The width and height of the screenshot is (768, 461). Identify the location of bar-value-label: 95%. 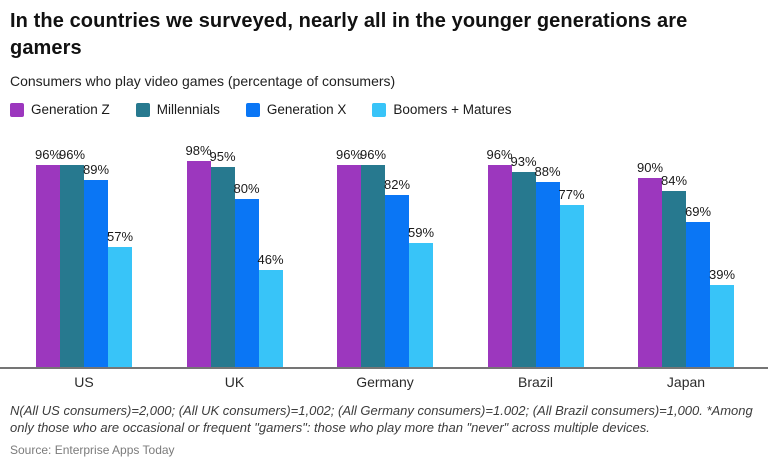
(222, 156).